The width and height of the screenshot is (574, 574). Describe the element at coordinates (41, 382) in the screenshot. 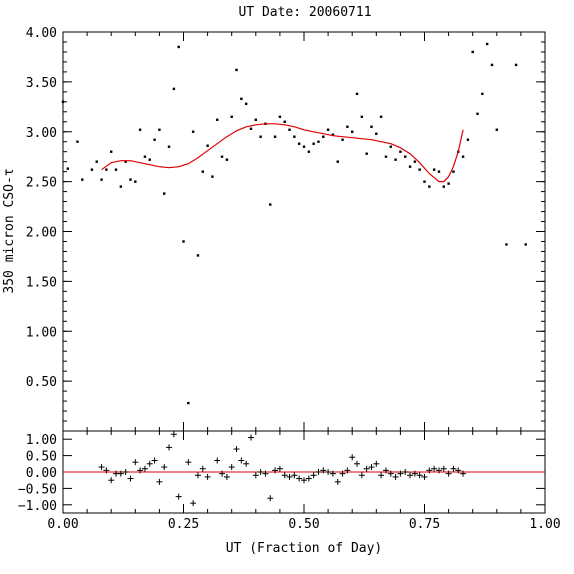

I see `main-ytick-label: 0.50` at that location.